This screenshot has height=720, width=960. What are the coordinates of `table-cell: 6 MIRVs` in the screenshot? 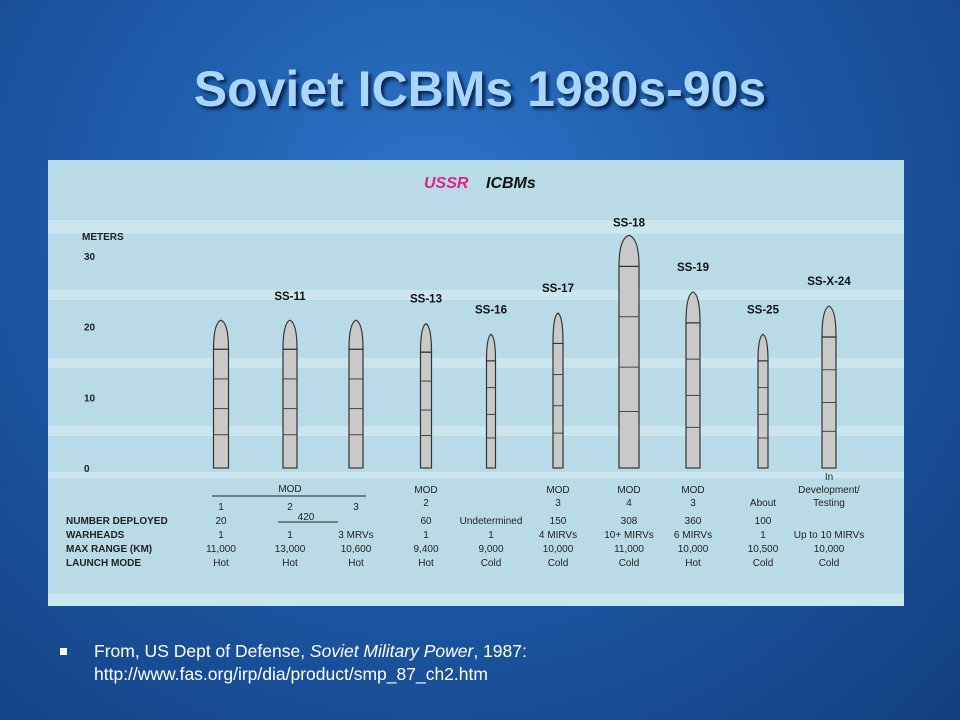 It's located at (693, 535).